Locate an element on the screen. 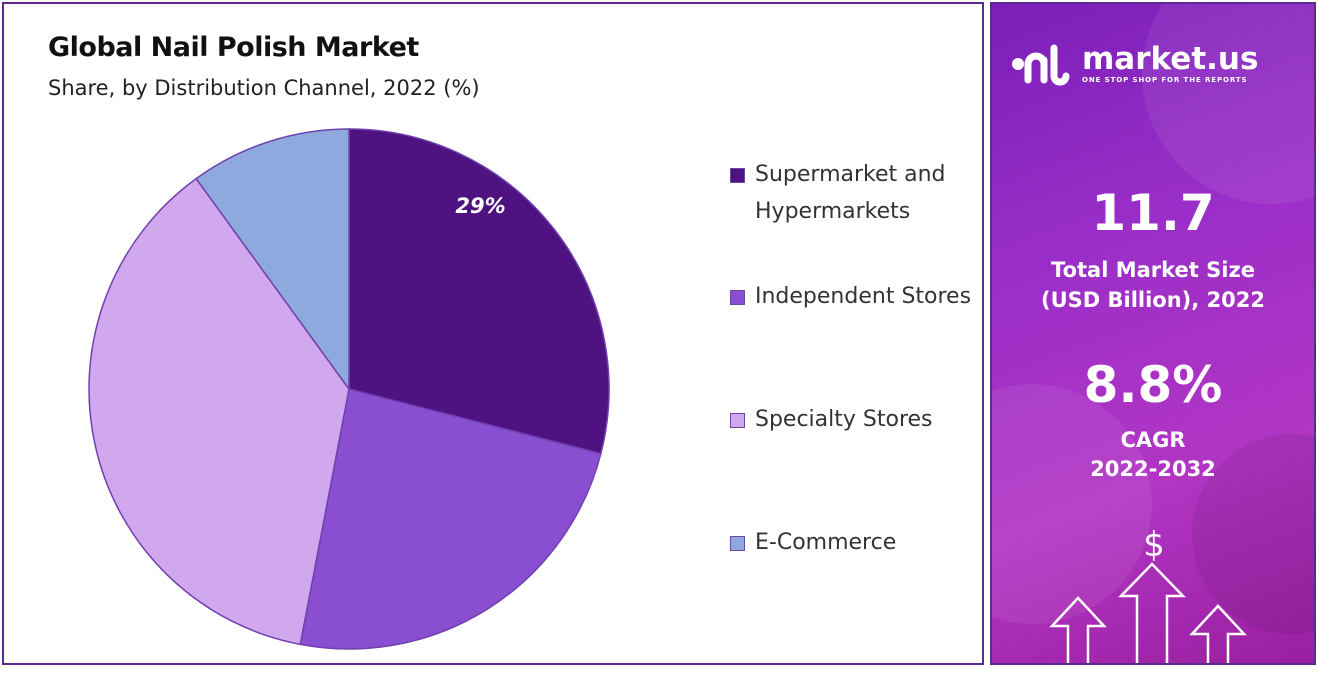  legend-label-ecommerce: E-Commerce is located at coordinates (826, 542).